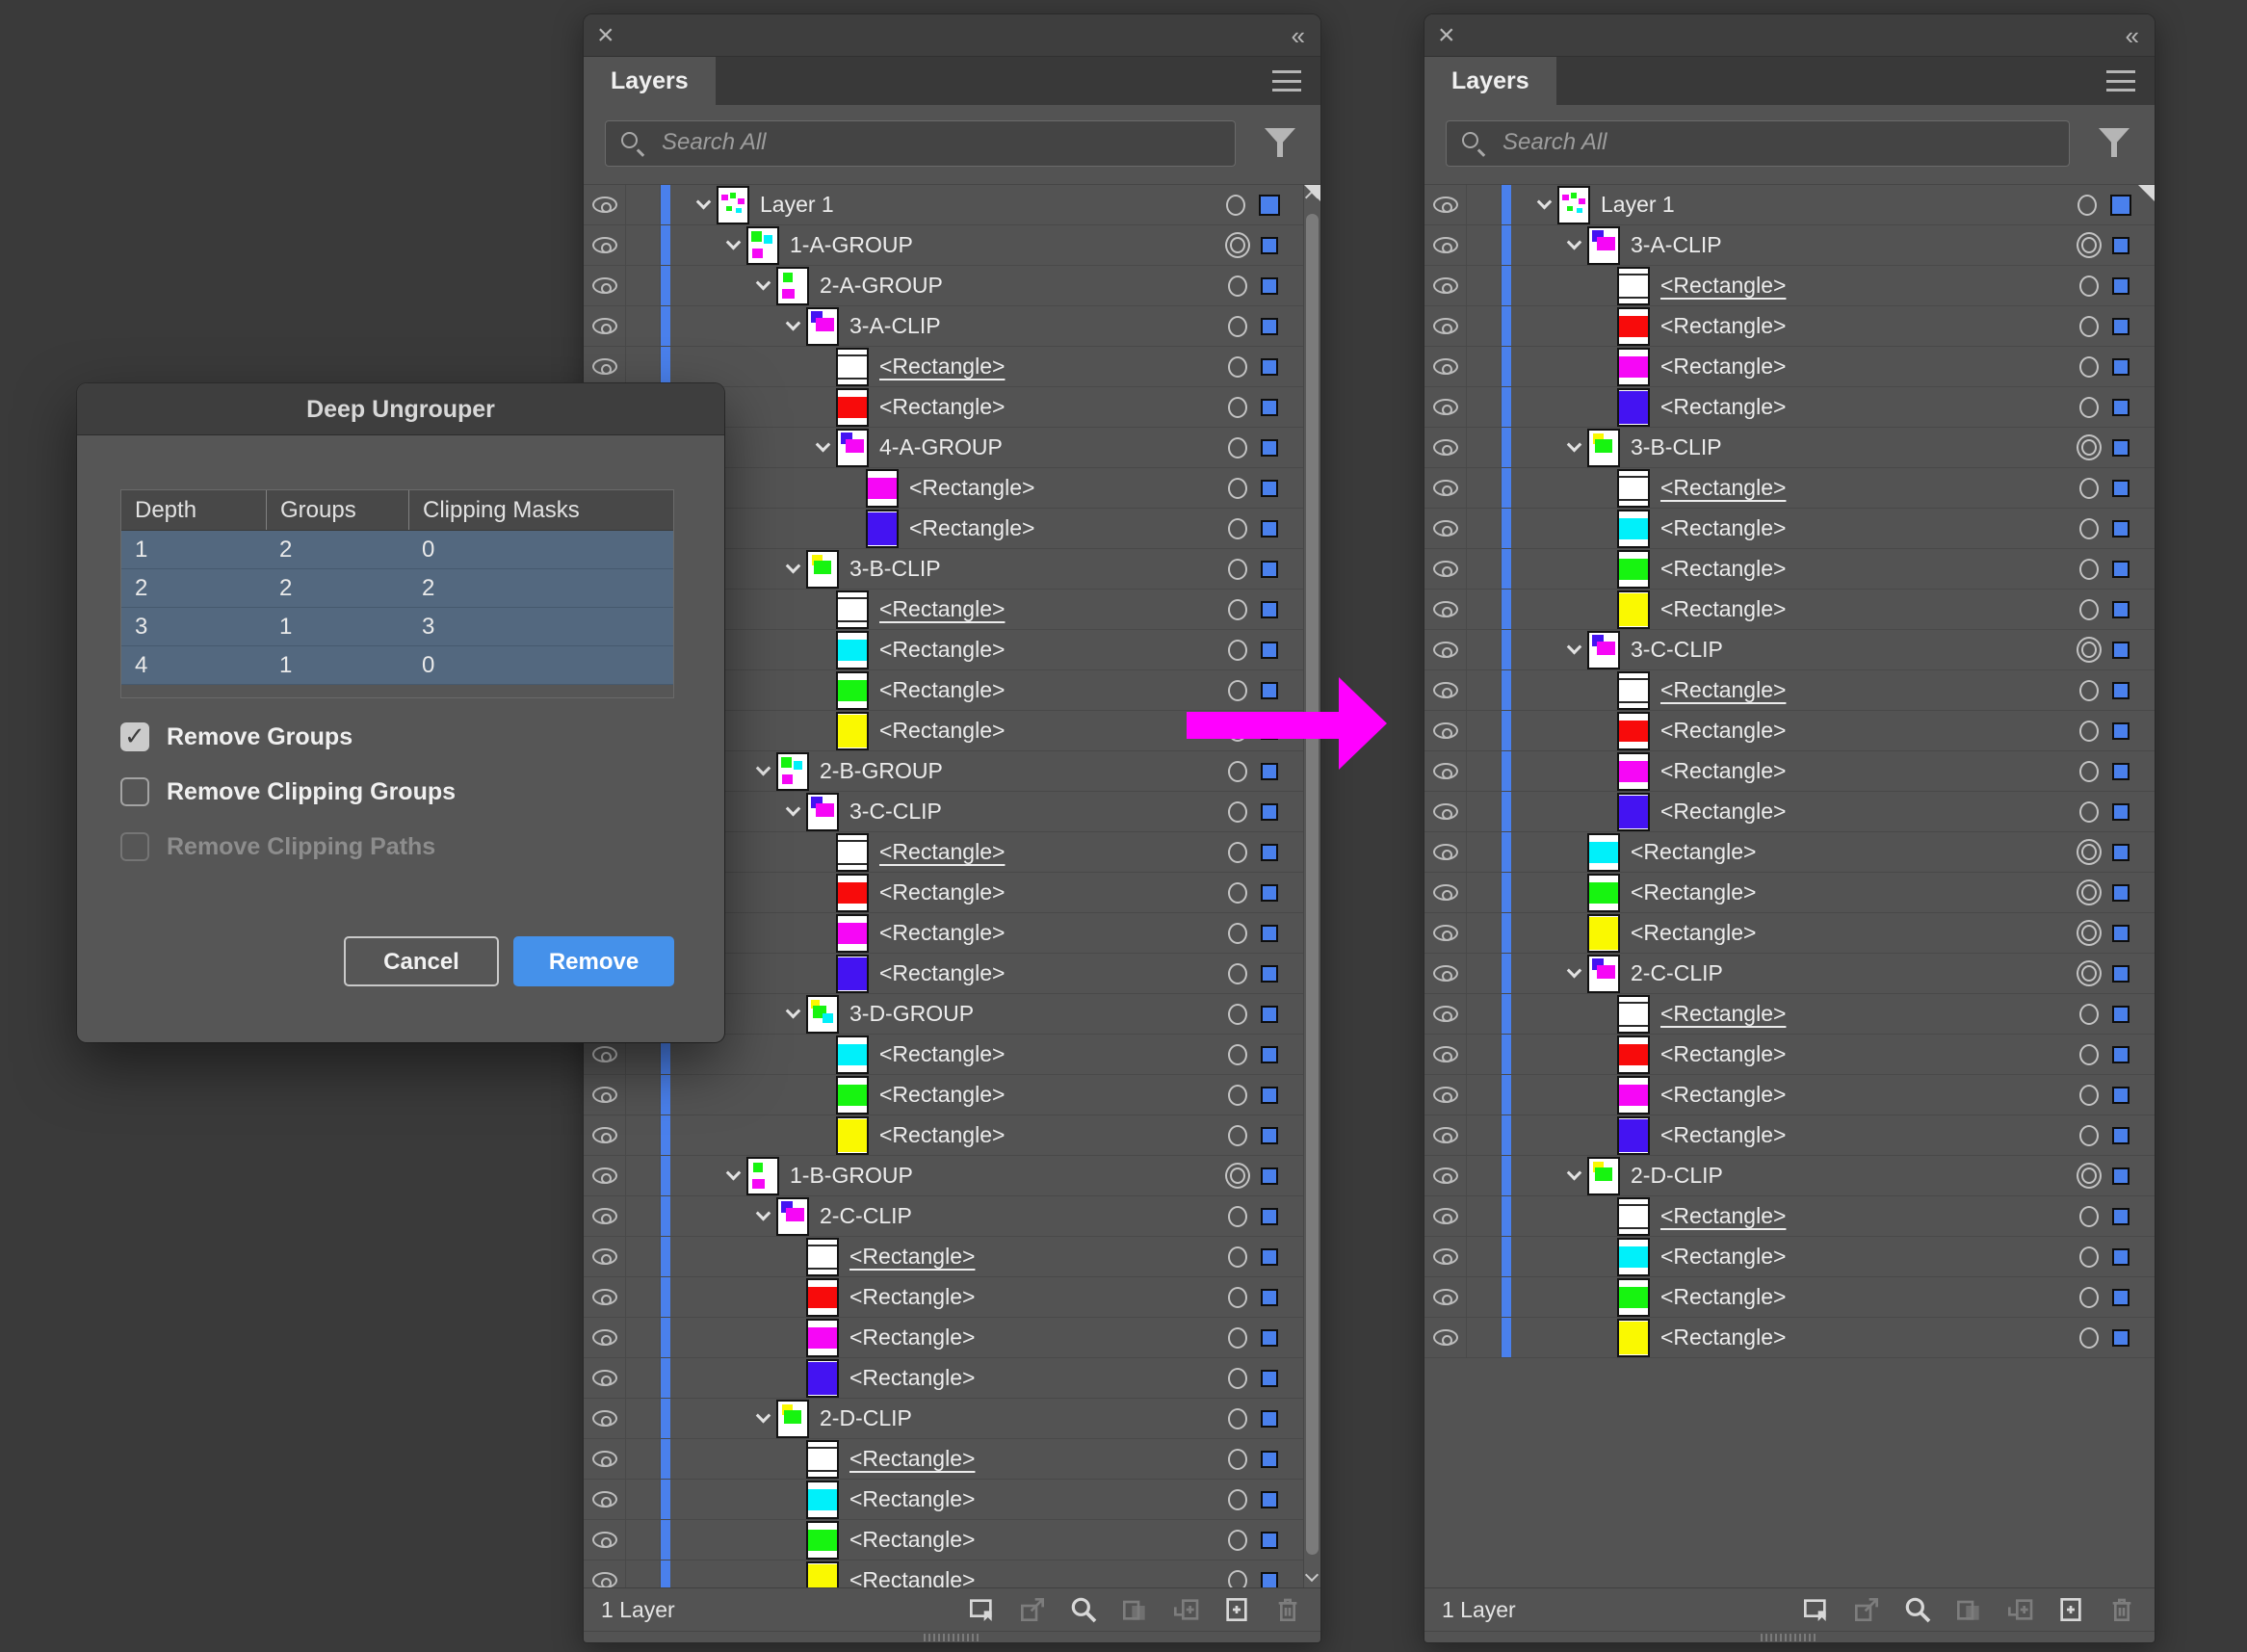  What do you see at coordinates (1446, 35) in the screenshot?
I see `close-icon: ×` at bounding box center [1446, 35].